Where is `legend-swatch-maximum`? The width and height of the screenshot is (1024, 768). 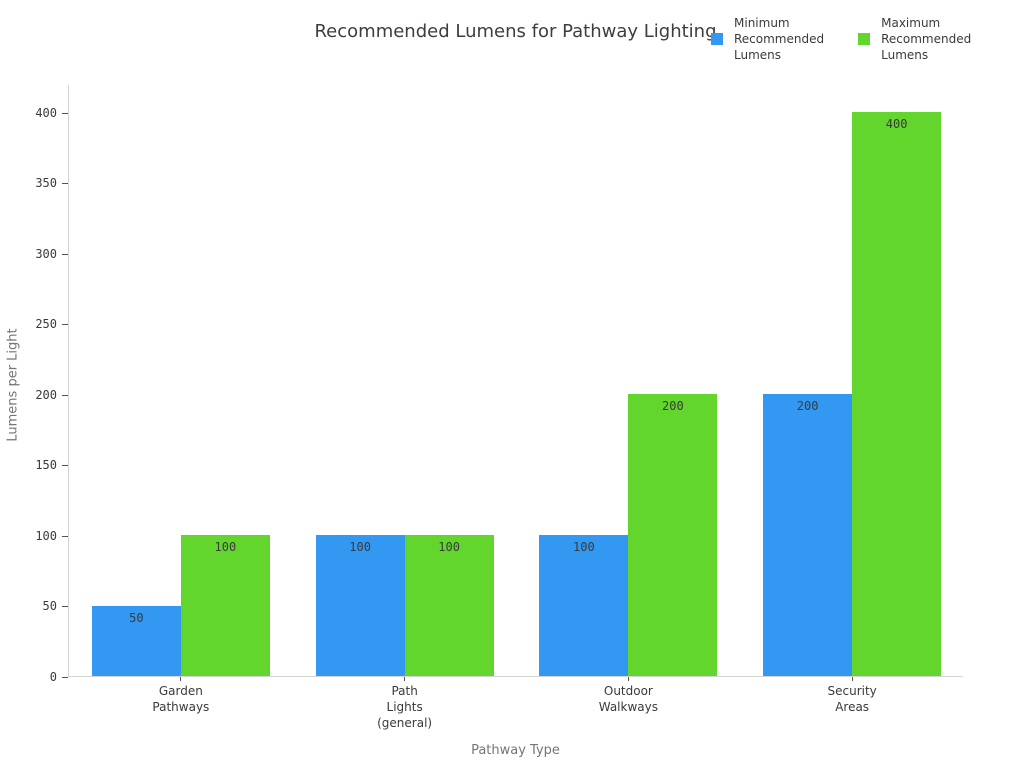
legend-swatch-maximum is located at coordinates (864, 39).